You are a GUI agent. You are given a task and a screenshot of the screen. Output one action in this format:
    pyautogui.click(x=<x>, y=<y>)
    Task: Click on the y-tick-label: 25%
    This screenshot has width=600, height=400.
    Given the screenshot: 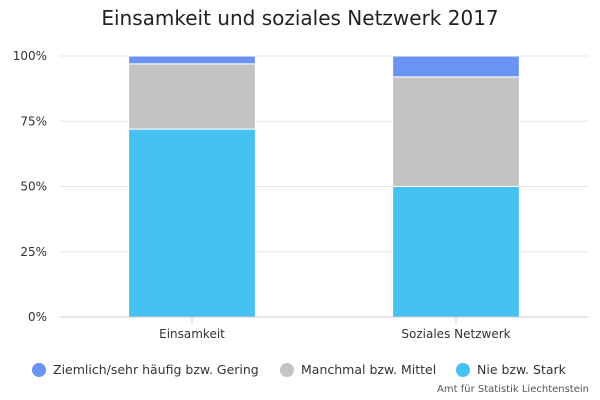 What is the action you would take?
    pyautogui.click(x=33, y=252)
    